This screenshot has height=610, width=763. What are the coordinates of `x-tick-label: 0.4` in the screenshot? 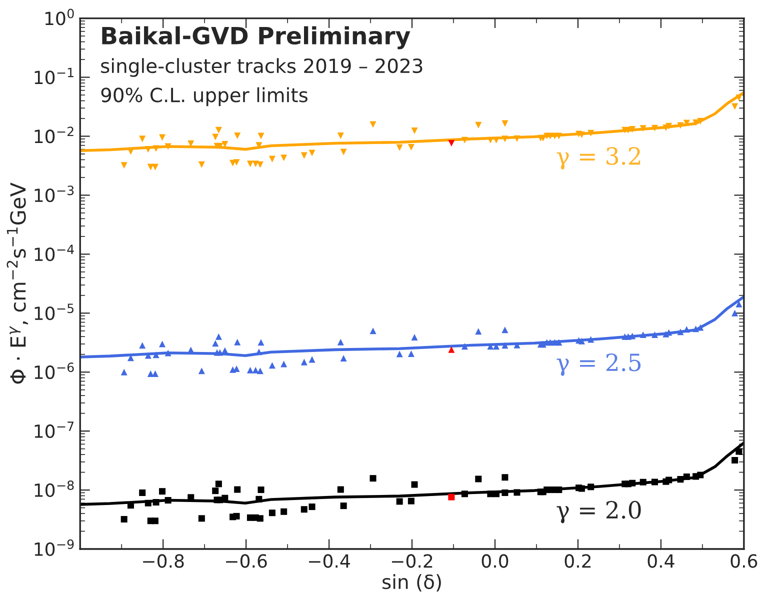 It's located at (661, 561).